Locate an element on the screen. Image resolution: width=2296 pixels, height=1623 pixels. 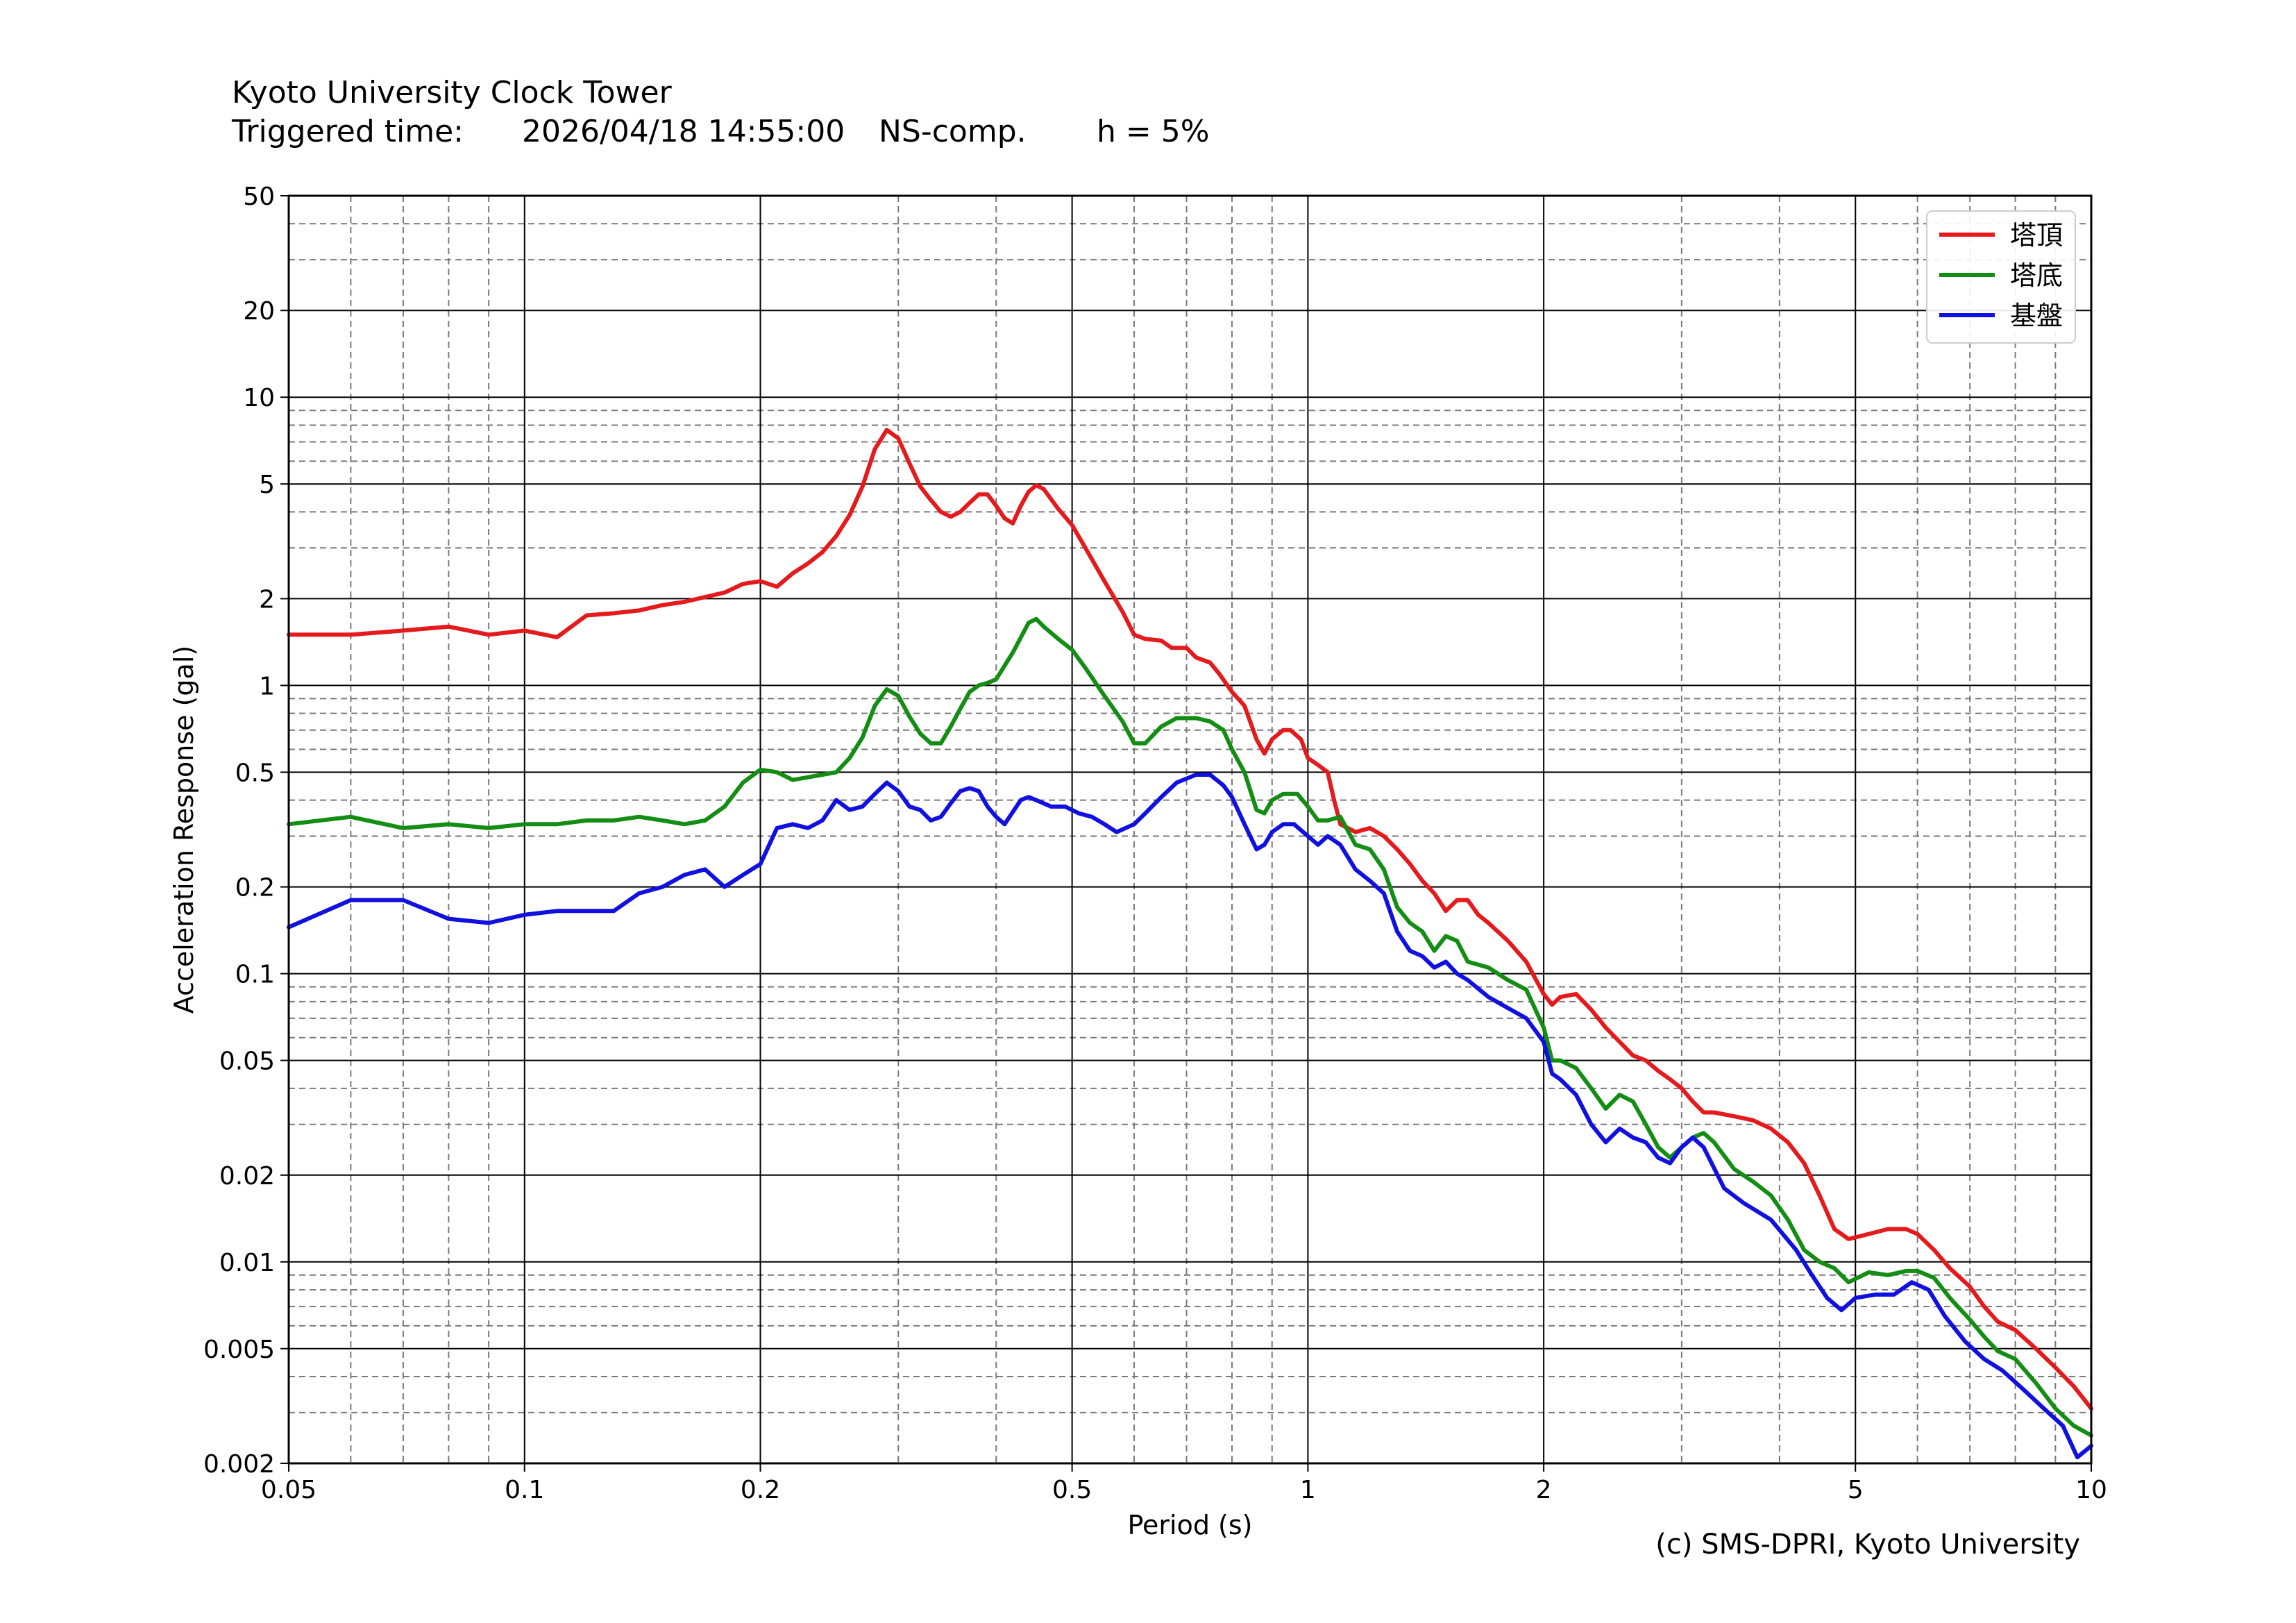
y-tick-label: 0.01 is located at coordinates (247, 1263).